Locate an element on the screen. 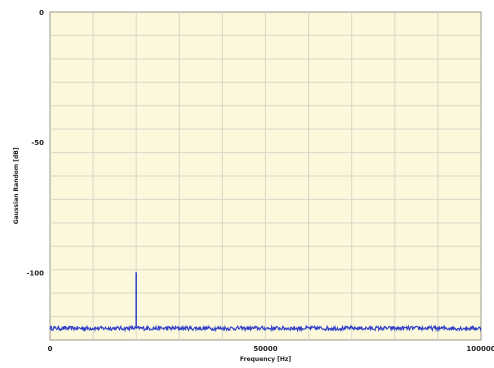  x-tick-label: 50000 is located at coordinates (265, 349).